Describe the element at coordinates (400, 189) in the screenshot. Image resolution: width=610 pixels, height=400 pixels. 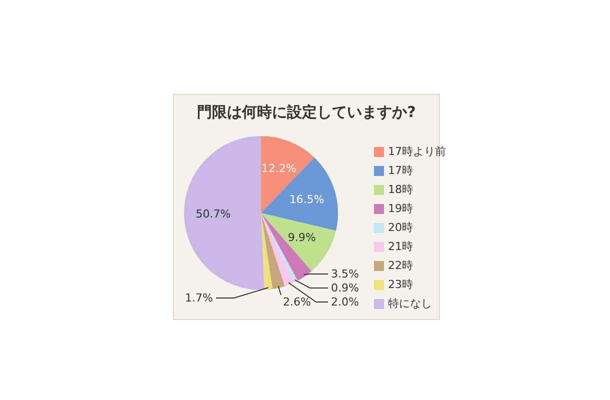
I see `legend-label: 18時` at that location.